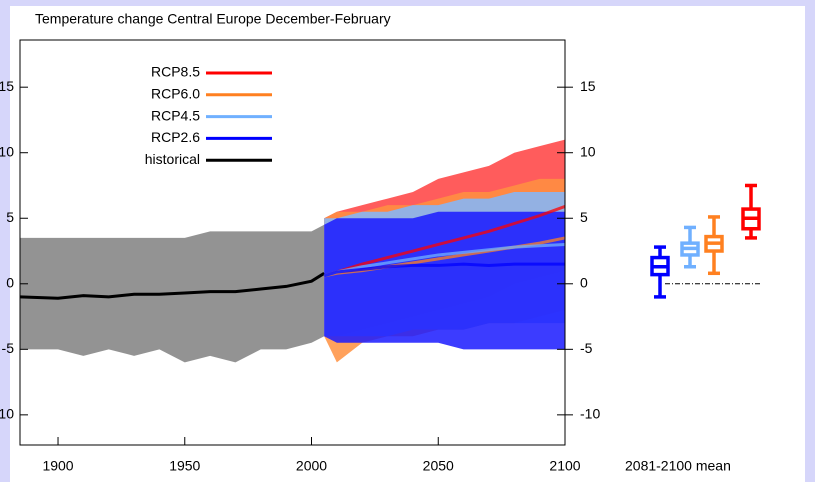 Image resolution: width=815 pixels, height=482 pixels. I want to click on x-tick-label: 2000, so click(311, 466).